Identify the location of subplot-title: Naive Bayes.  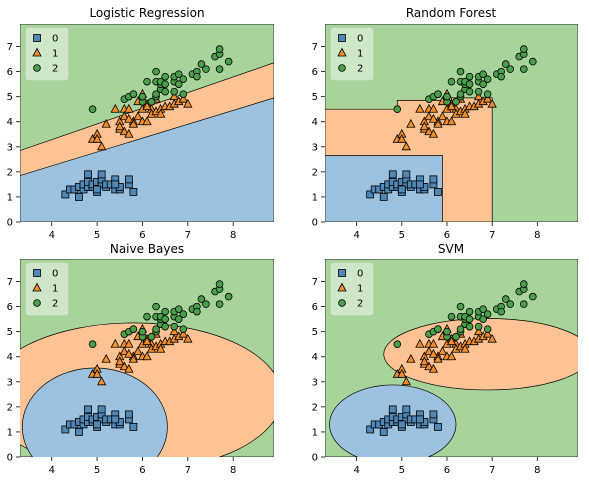
(147, 249).